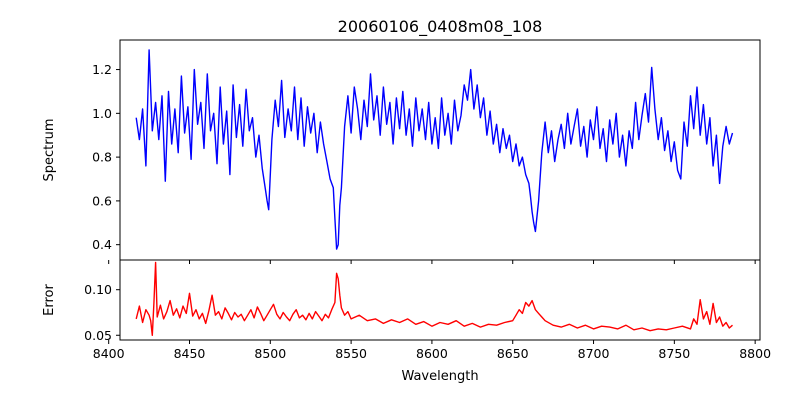  Describe the element at coordinates (98, 335) in the screenshot. I see `error-y-tick-label: 0.05` at that location.